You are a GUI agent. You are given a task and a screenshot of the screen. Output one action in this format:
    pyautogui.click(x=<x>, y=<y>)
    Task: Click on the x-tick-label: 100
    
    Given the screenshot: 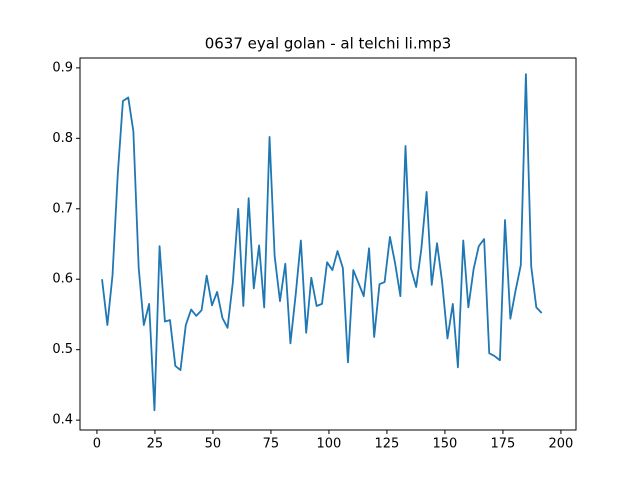 What is the action you would take?
    pyautogui.click(x=329, y=444)
    